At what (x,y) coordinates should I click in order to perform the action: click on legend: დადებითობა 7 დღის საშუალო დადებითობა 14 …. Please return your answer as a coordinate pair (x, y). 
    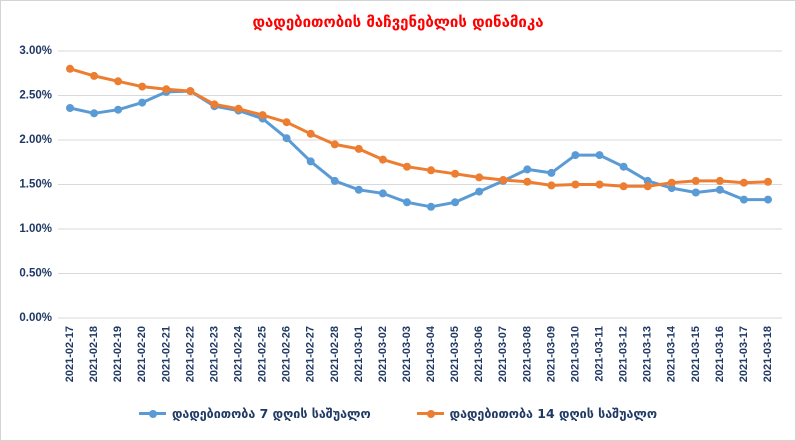
    Looking at the image, I should click on (398, 413).